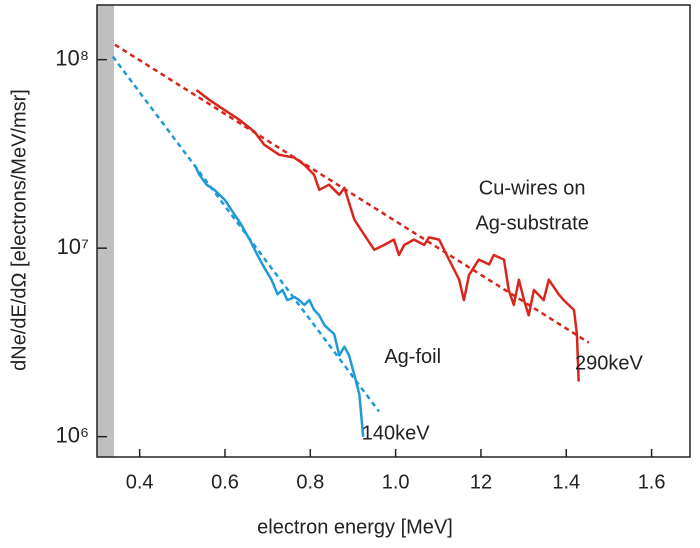 The image size is (700, 548). What do you see at coordinates (140, 482) in the screenshot?
I see `x-tick-label: 0.4` at bounding box center [140, 482].